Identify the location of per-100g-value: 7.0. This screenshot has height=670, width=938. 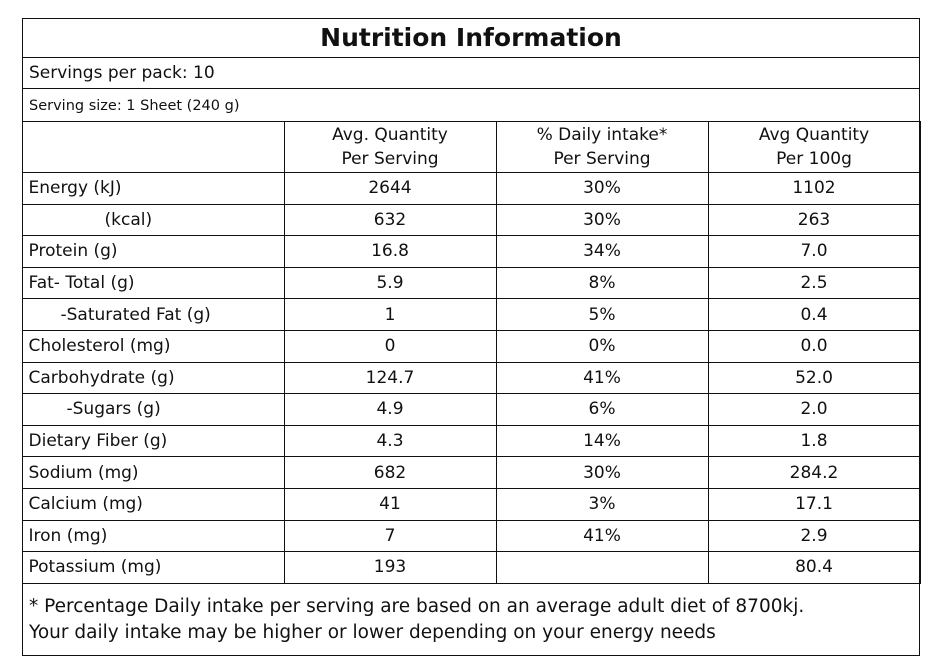
(814, 251).